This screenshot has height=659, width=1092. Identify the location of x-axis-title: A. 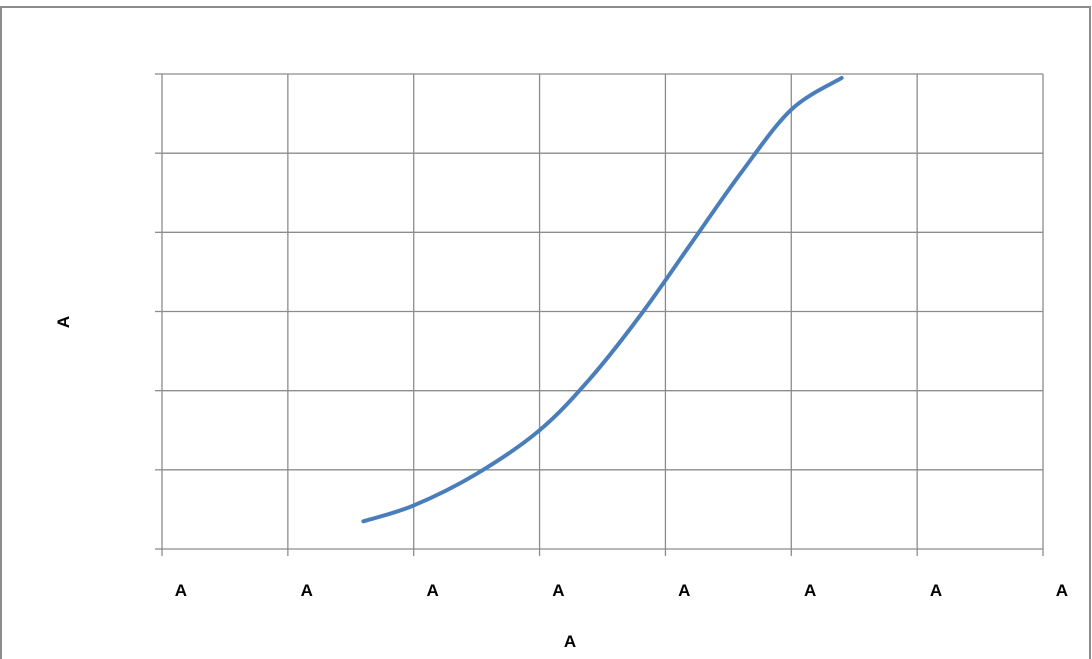
(570, 641).